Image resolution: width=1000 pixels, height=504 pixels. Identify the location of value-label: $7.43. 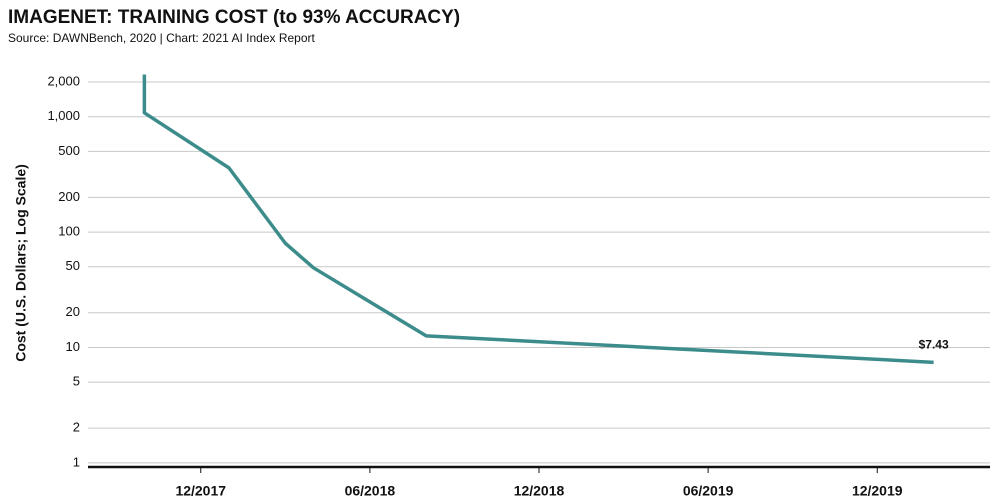
(934, 345).